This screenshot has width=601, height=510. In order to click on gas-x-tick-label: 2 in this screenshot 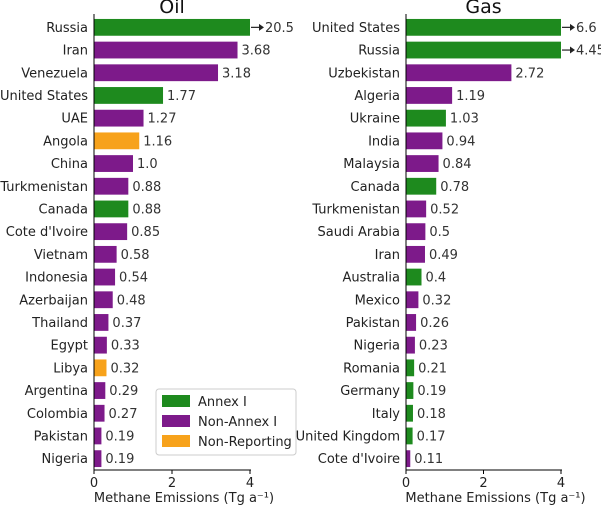, I will do `click(483, 483)`.